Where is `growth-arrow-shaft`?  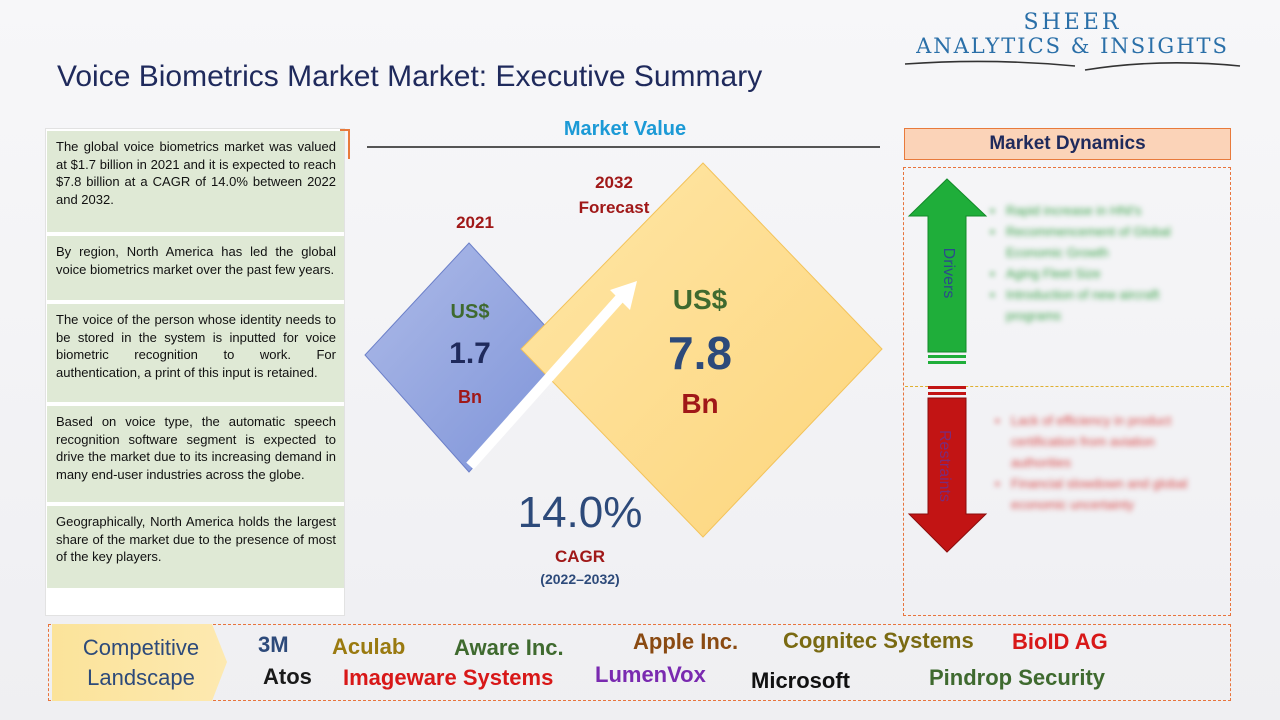
growth-arrow-shaft is located at coordinates (545, 382).